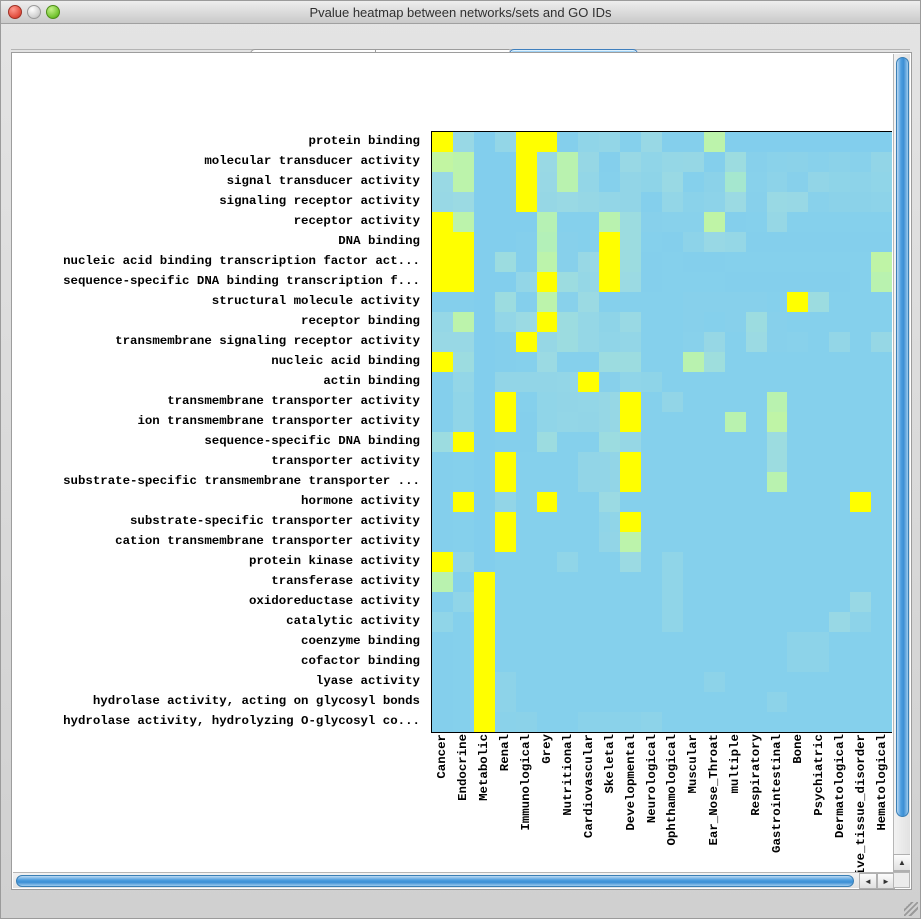 The image size is (921, 919). Describe the element at coordinates (886, 881) in the screenshot. I see `scroll-right-icon: ►` at that location.